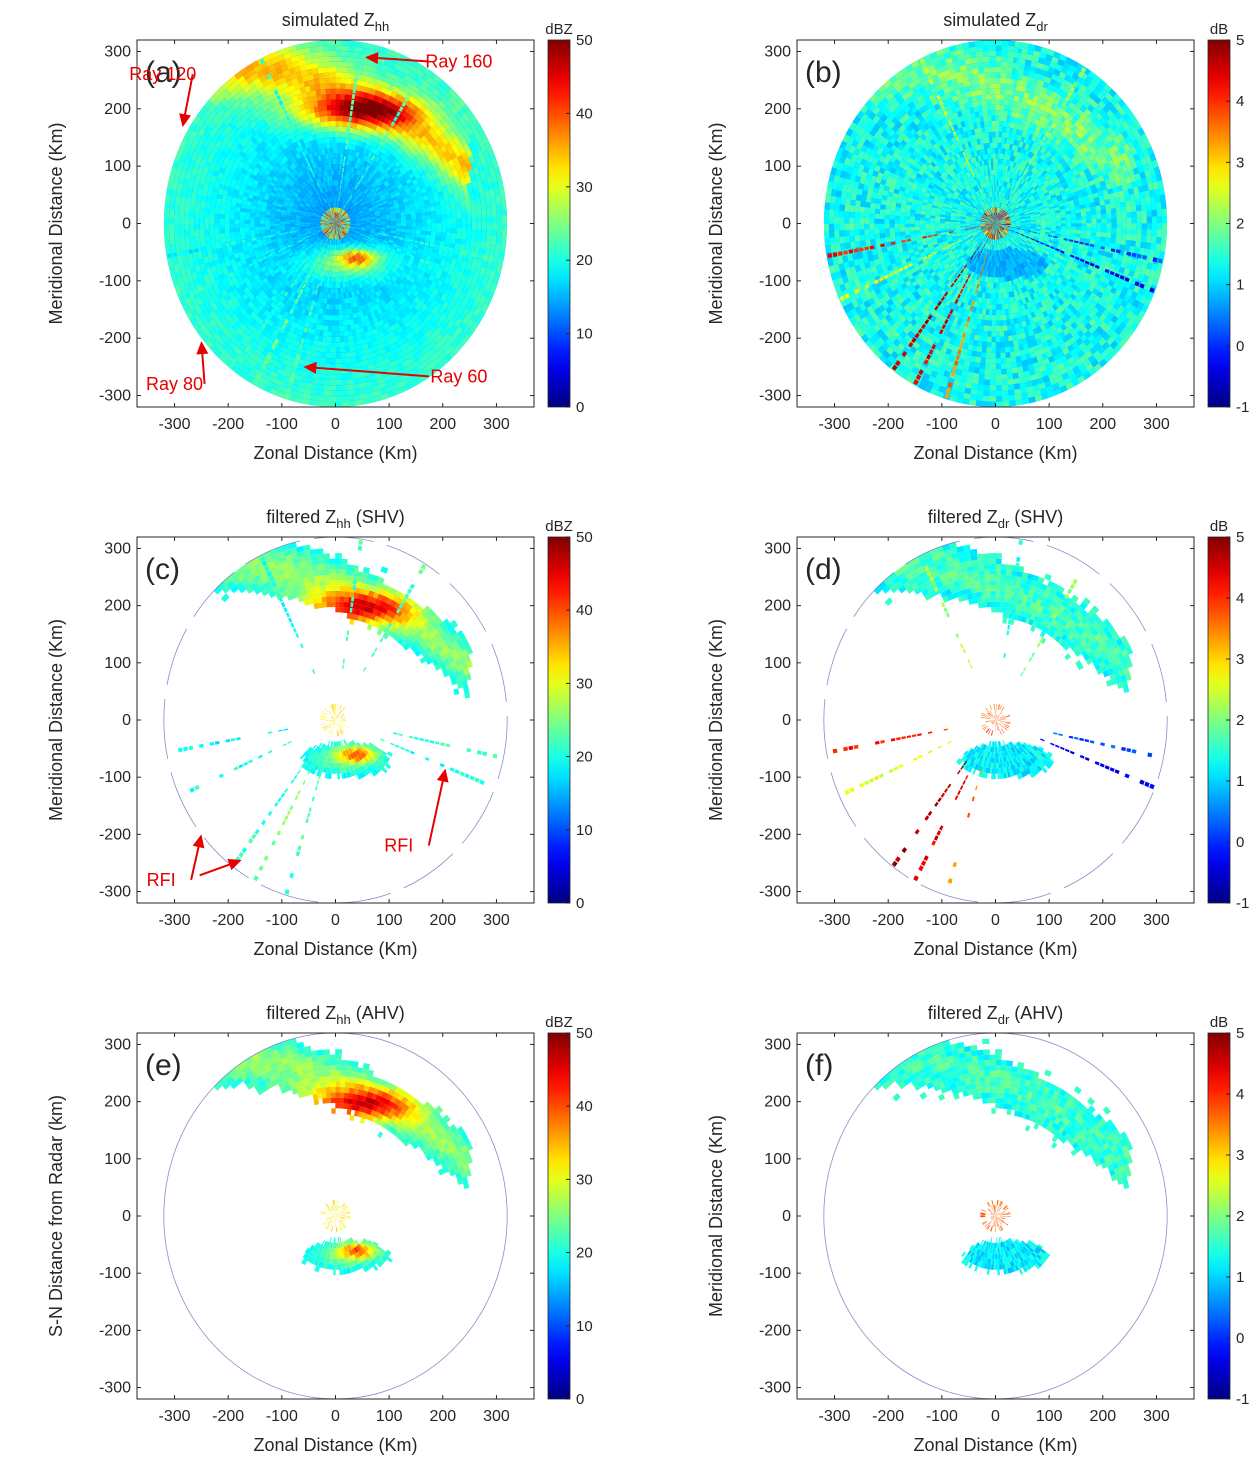 The image size is (1256, 1457). I want to click on x-tick-label: -300, so click(835, 1416).